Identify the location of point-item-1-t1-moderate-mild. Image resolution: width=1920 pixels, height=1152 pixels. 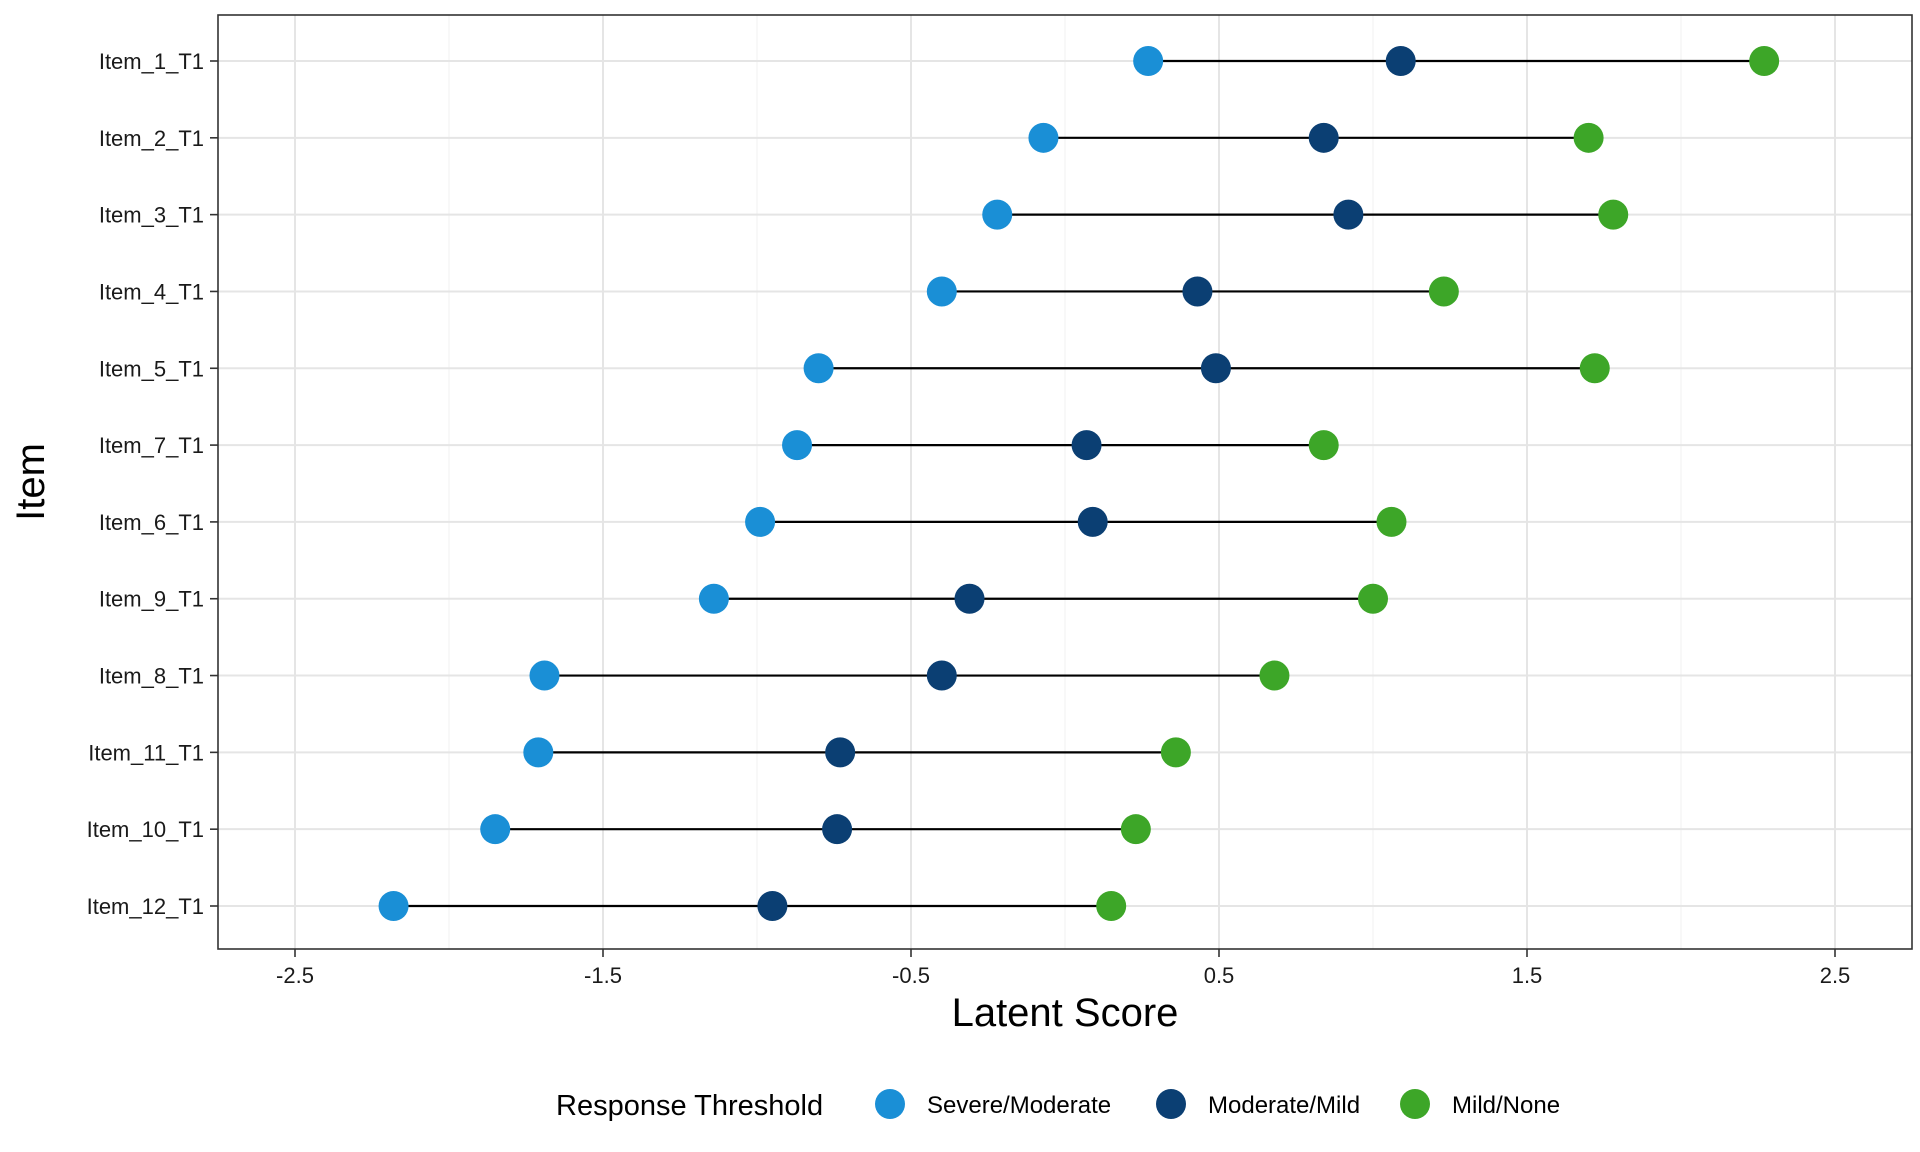
(1400, 61).